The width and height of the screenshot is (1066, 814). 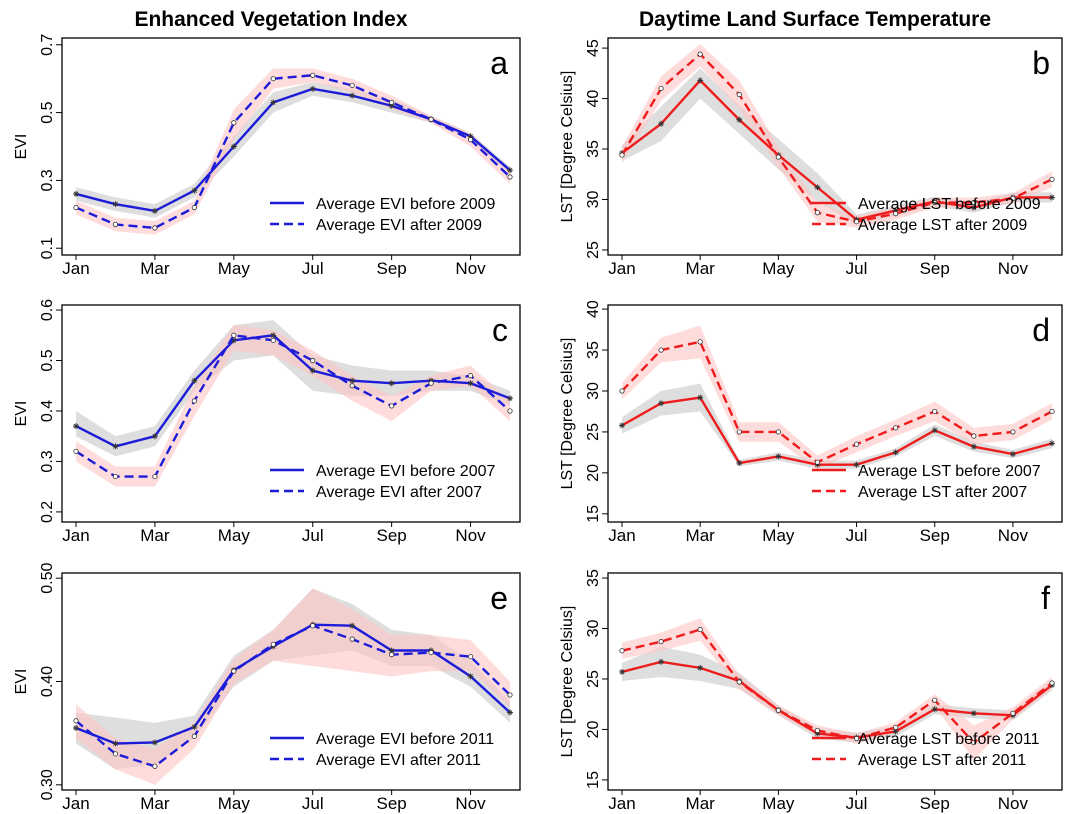 What do you see at coordinates (291, 413) in the screenshot?
I see `plot-frame` at bounding box center [291, 413].